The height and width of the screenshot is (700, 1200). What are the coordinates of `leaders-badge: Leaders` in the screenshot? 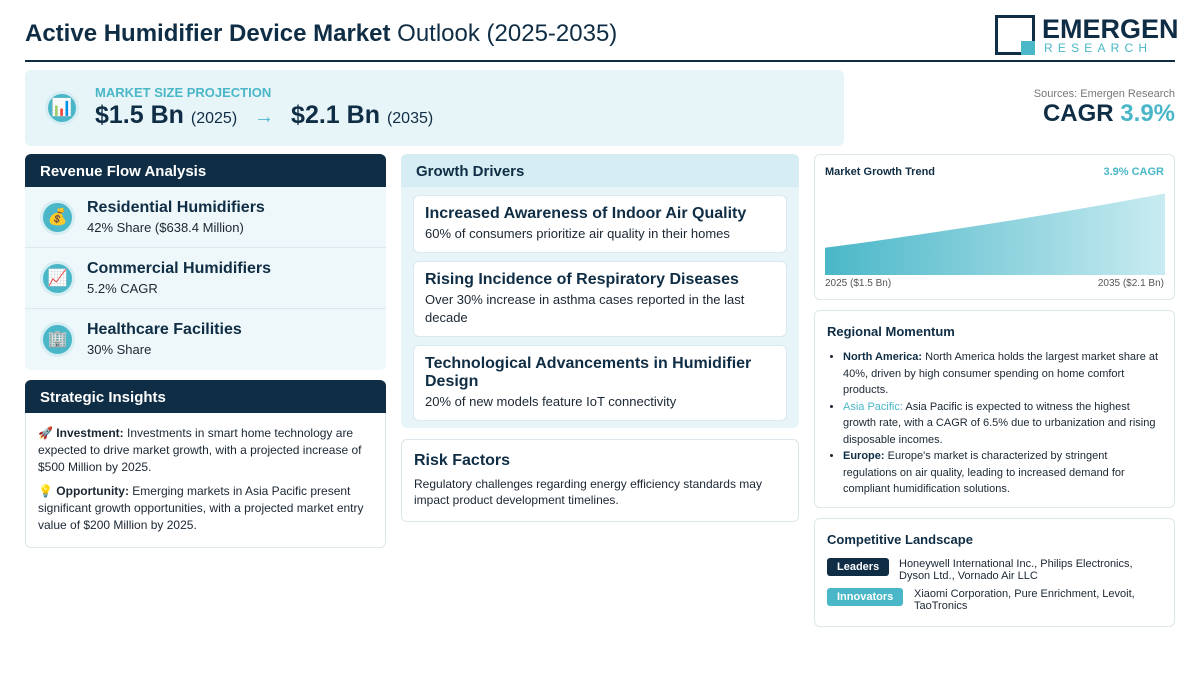 It's located at (858, 567).